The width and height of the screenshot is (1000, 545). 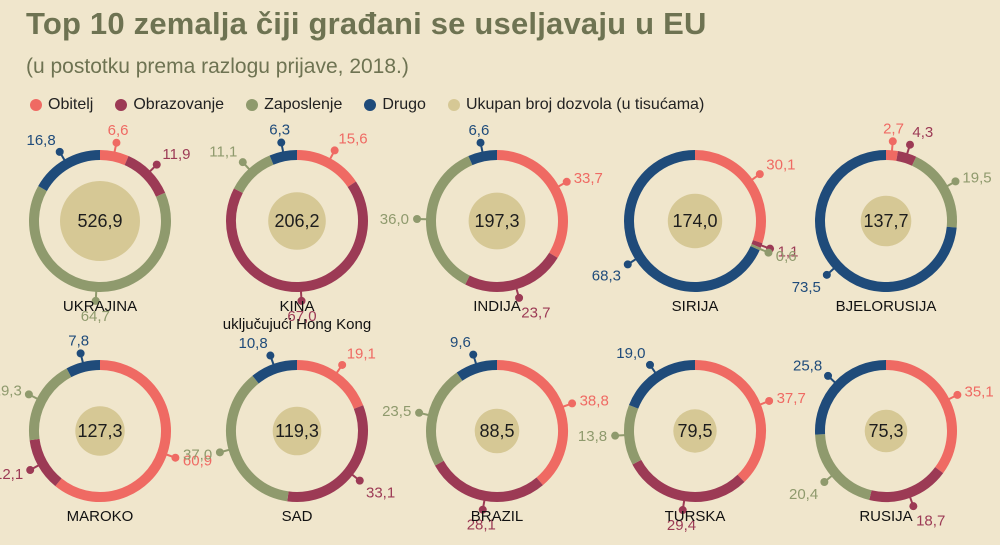 I want to click on value-label-indija-zaposlenje: 36,0, so click(x=394, y=219).